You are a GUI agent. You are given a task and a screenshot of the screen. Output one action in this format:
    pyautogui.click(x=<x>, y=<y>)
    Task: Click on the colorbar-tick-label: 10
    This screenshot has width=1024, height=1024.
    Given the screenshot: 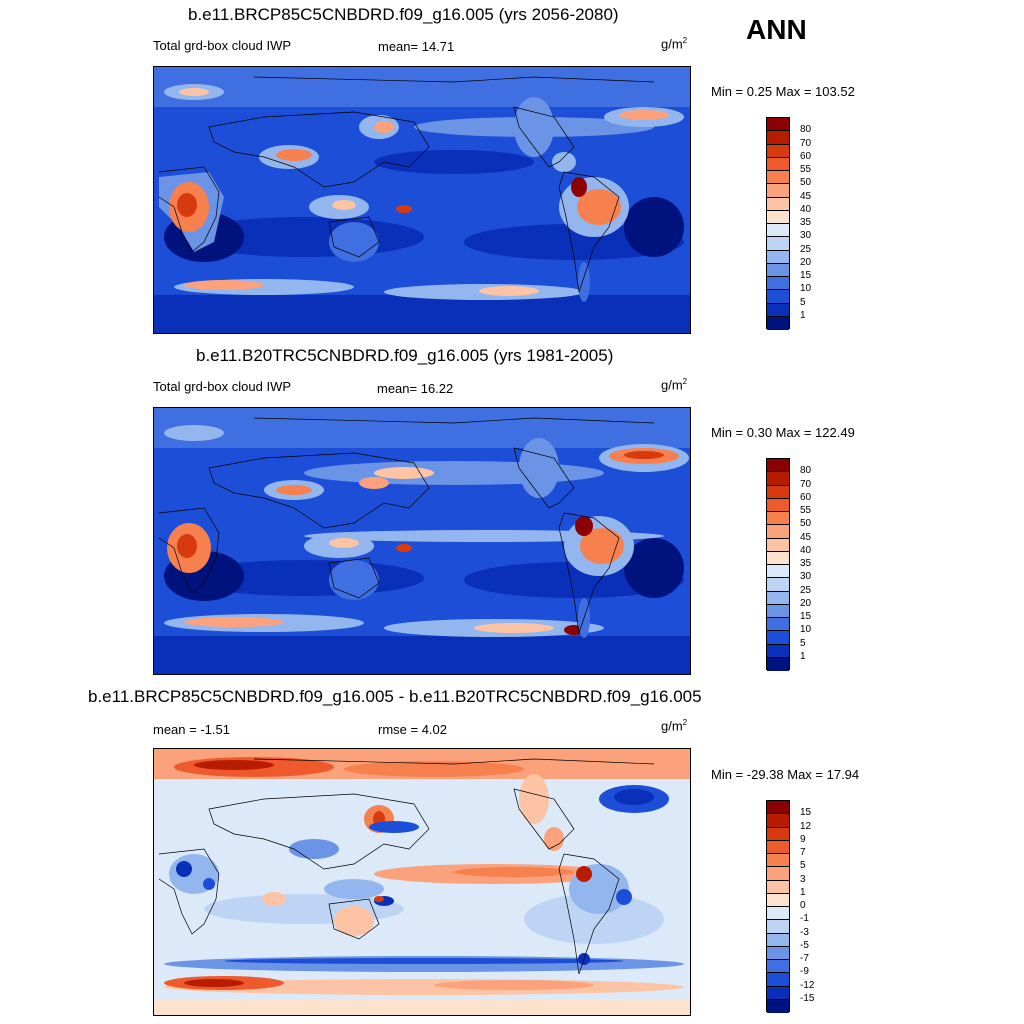 What is the action you would take?
    pyautogui.click(x=806, y=289)
    